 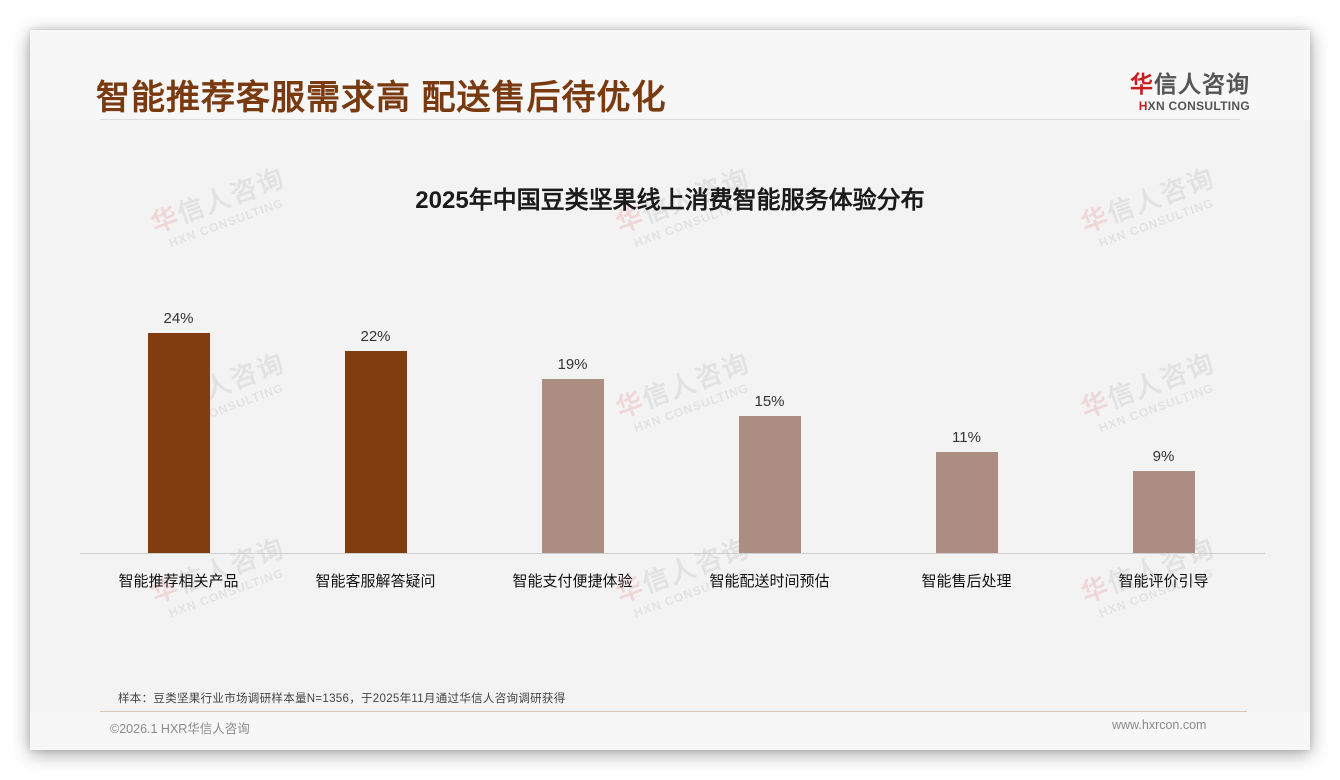 I want to click on title-divider, so click(x=670, y=119).